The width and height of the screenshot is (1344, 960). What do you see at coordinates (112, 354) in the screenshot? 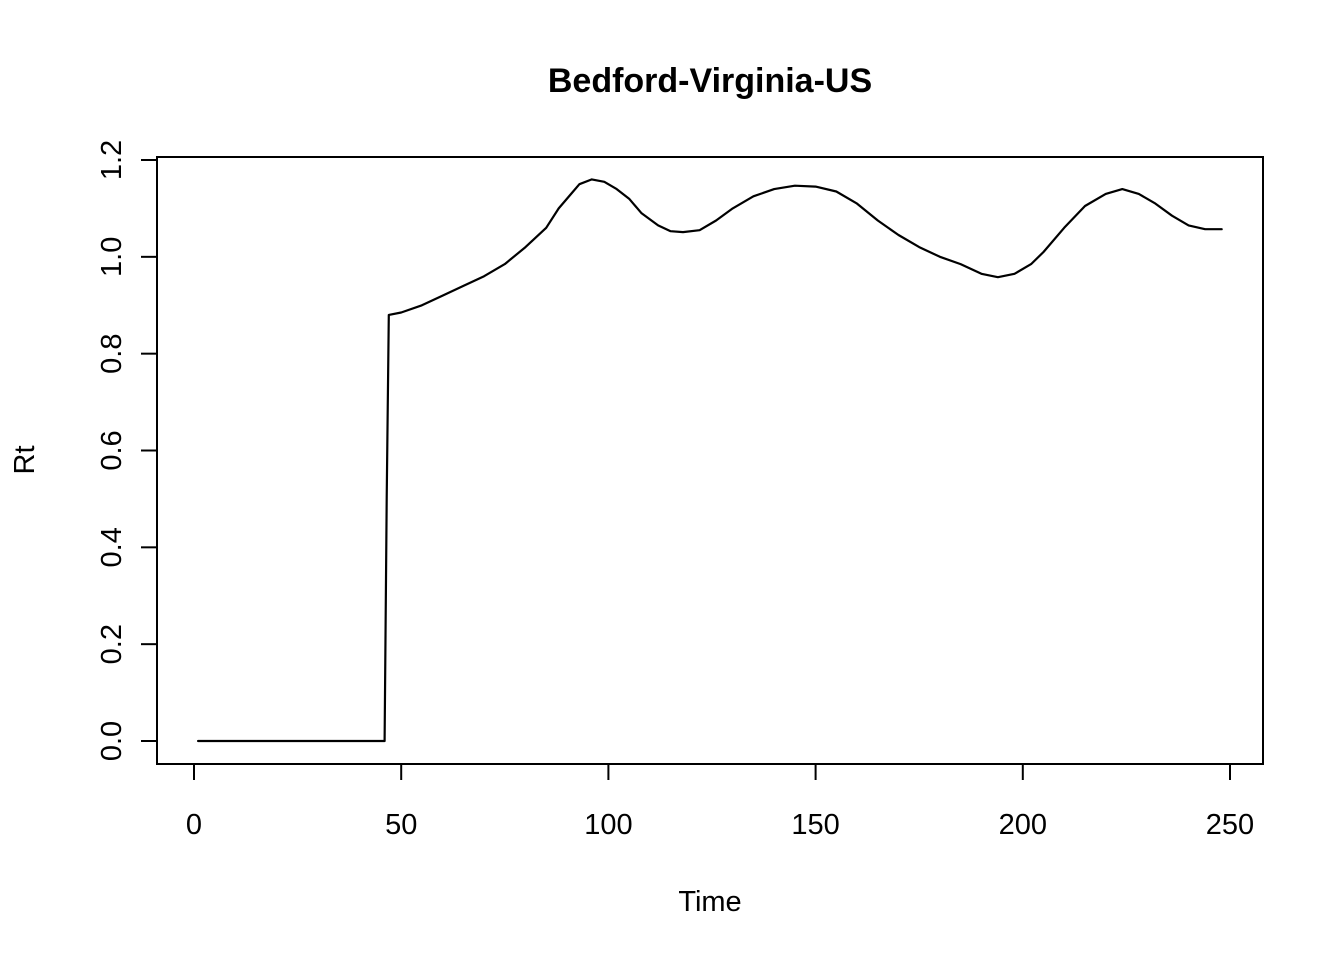
I see `y-tick-label: 0.8` at bounding box center [112, 354].